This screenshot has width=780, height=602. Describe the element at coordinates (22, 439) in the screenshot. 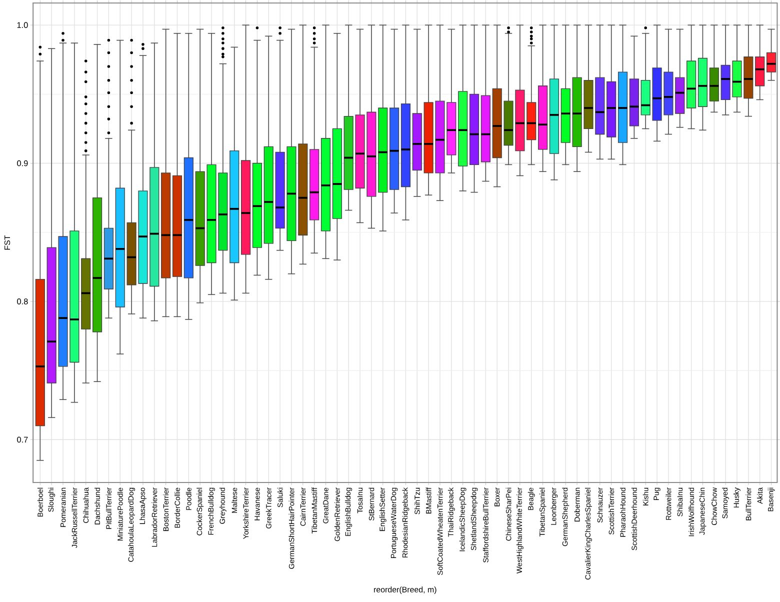

I see `y-tick-label: 0.7` at that location.